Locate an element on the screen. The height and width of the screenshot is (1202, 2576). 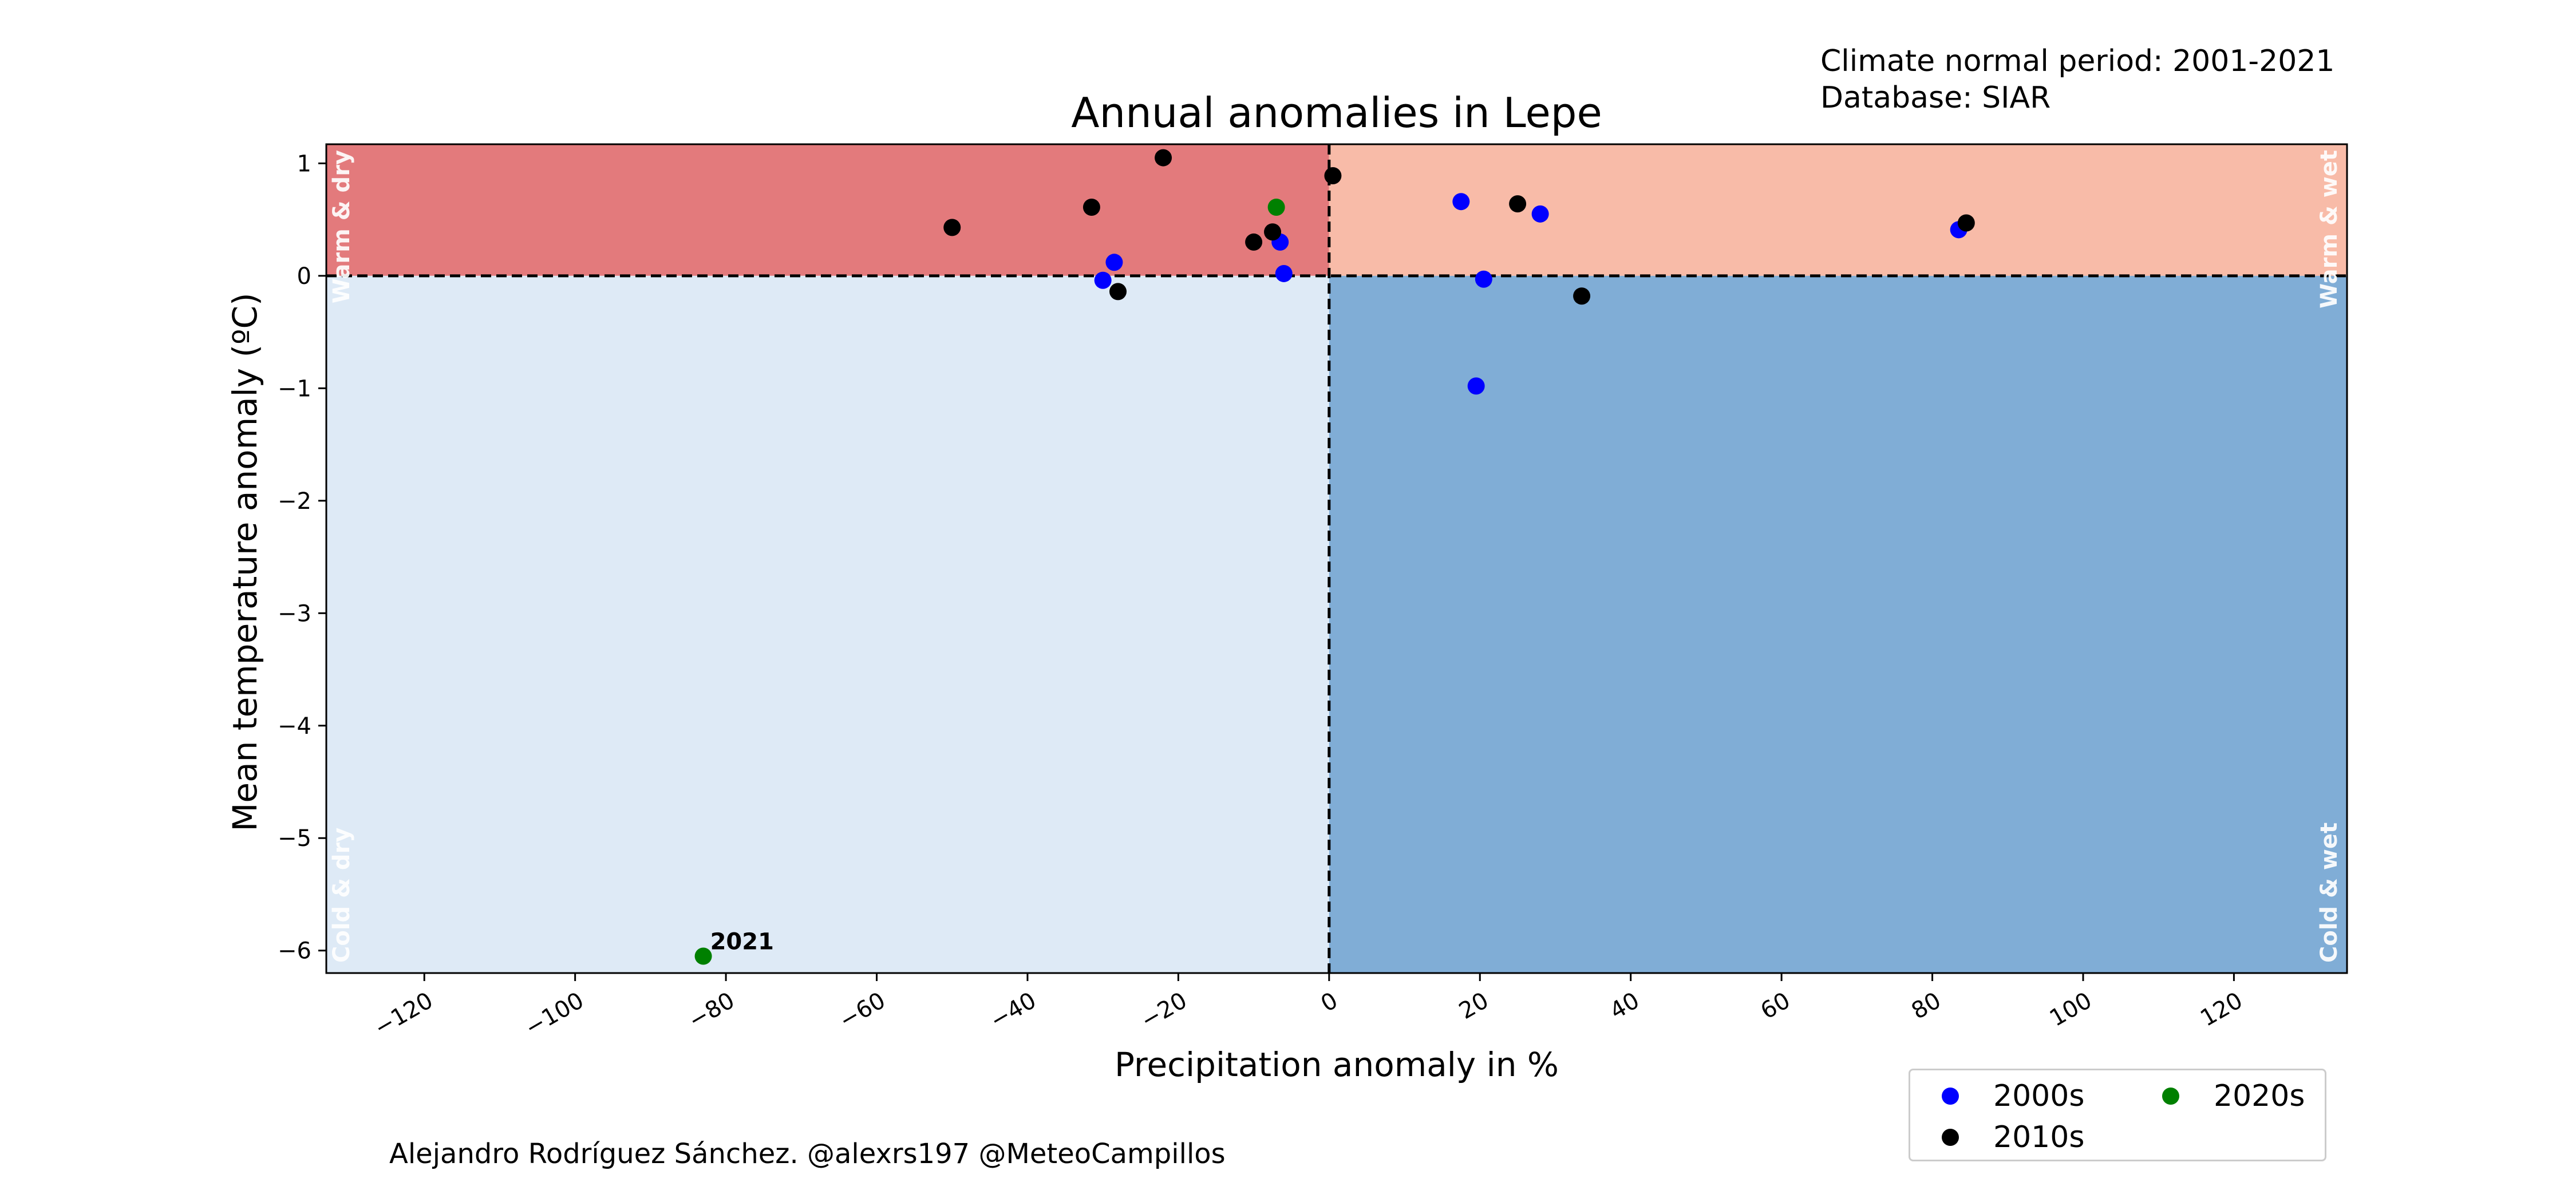
legend-item-2010s: 2010s is located at coordinates (2013, 1137).